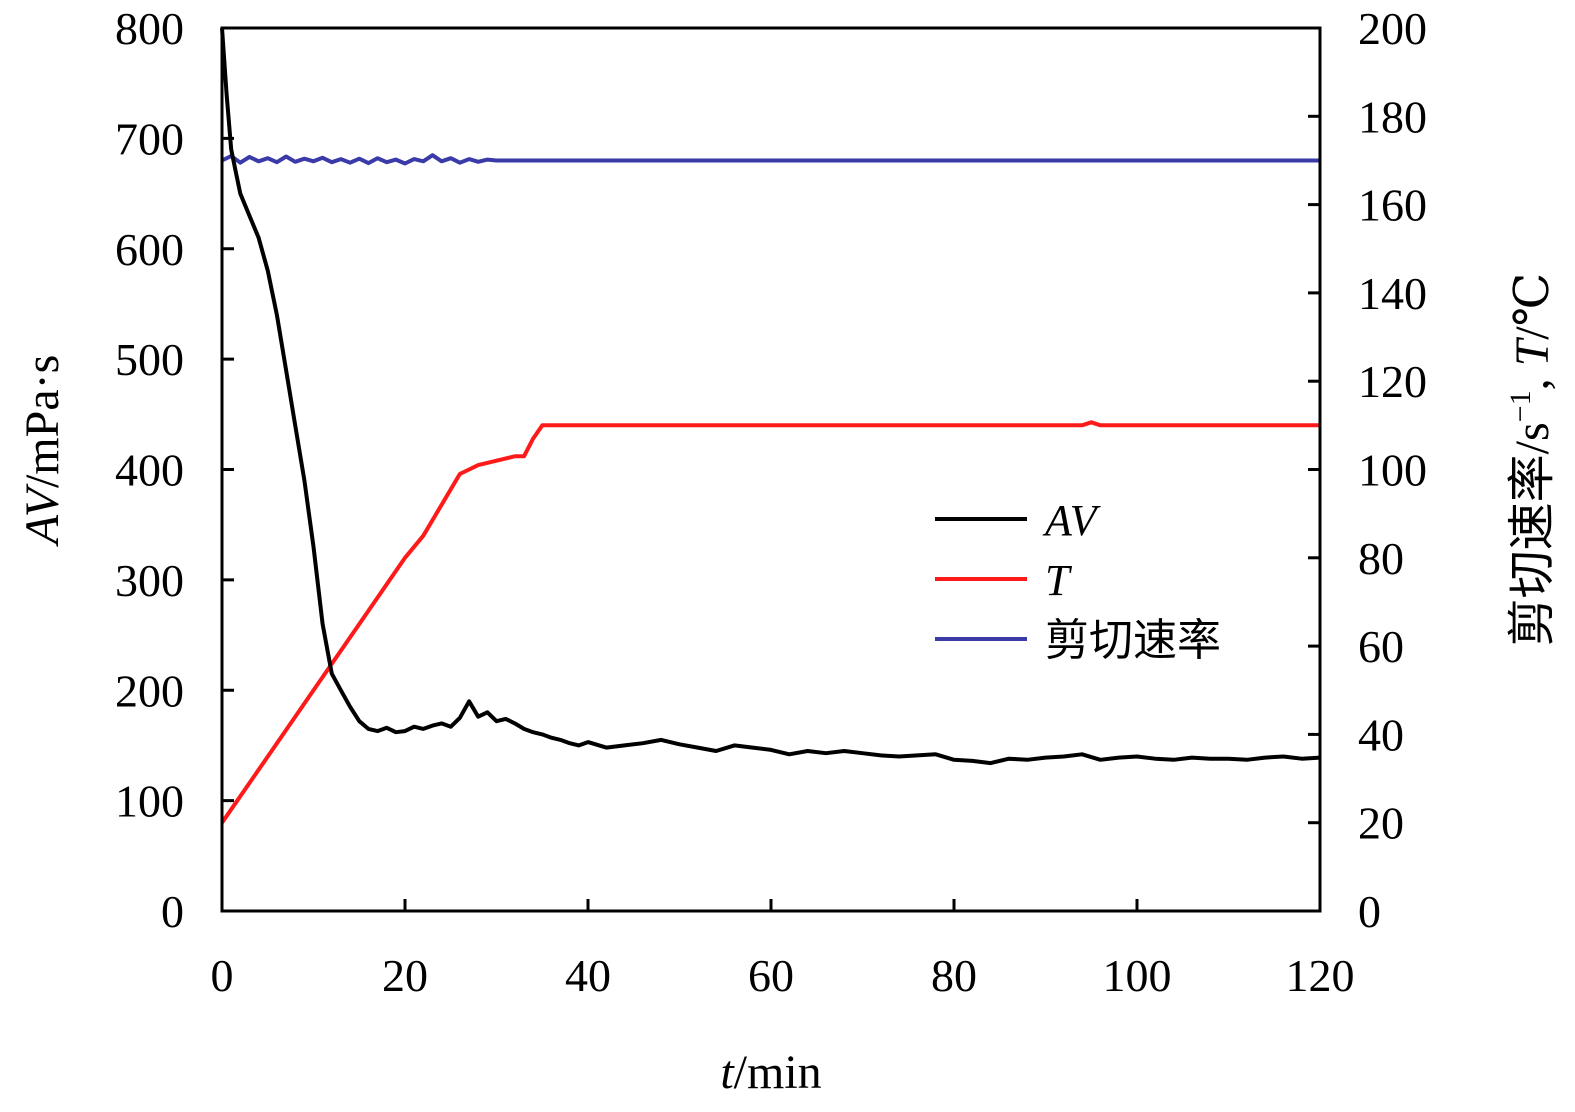 The image size is (1575, 1112). I want to click on x-tick-label: 60, so click(771, 975).